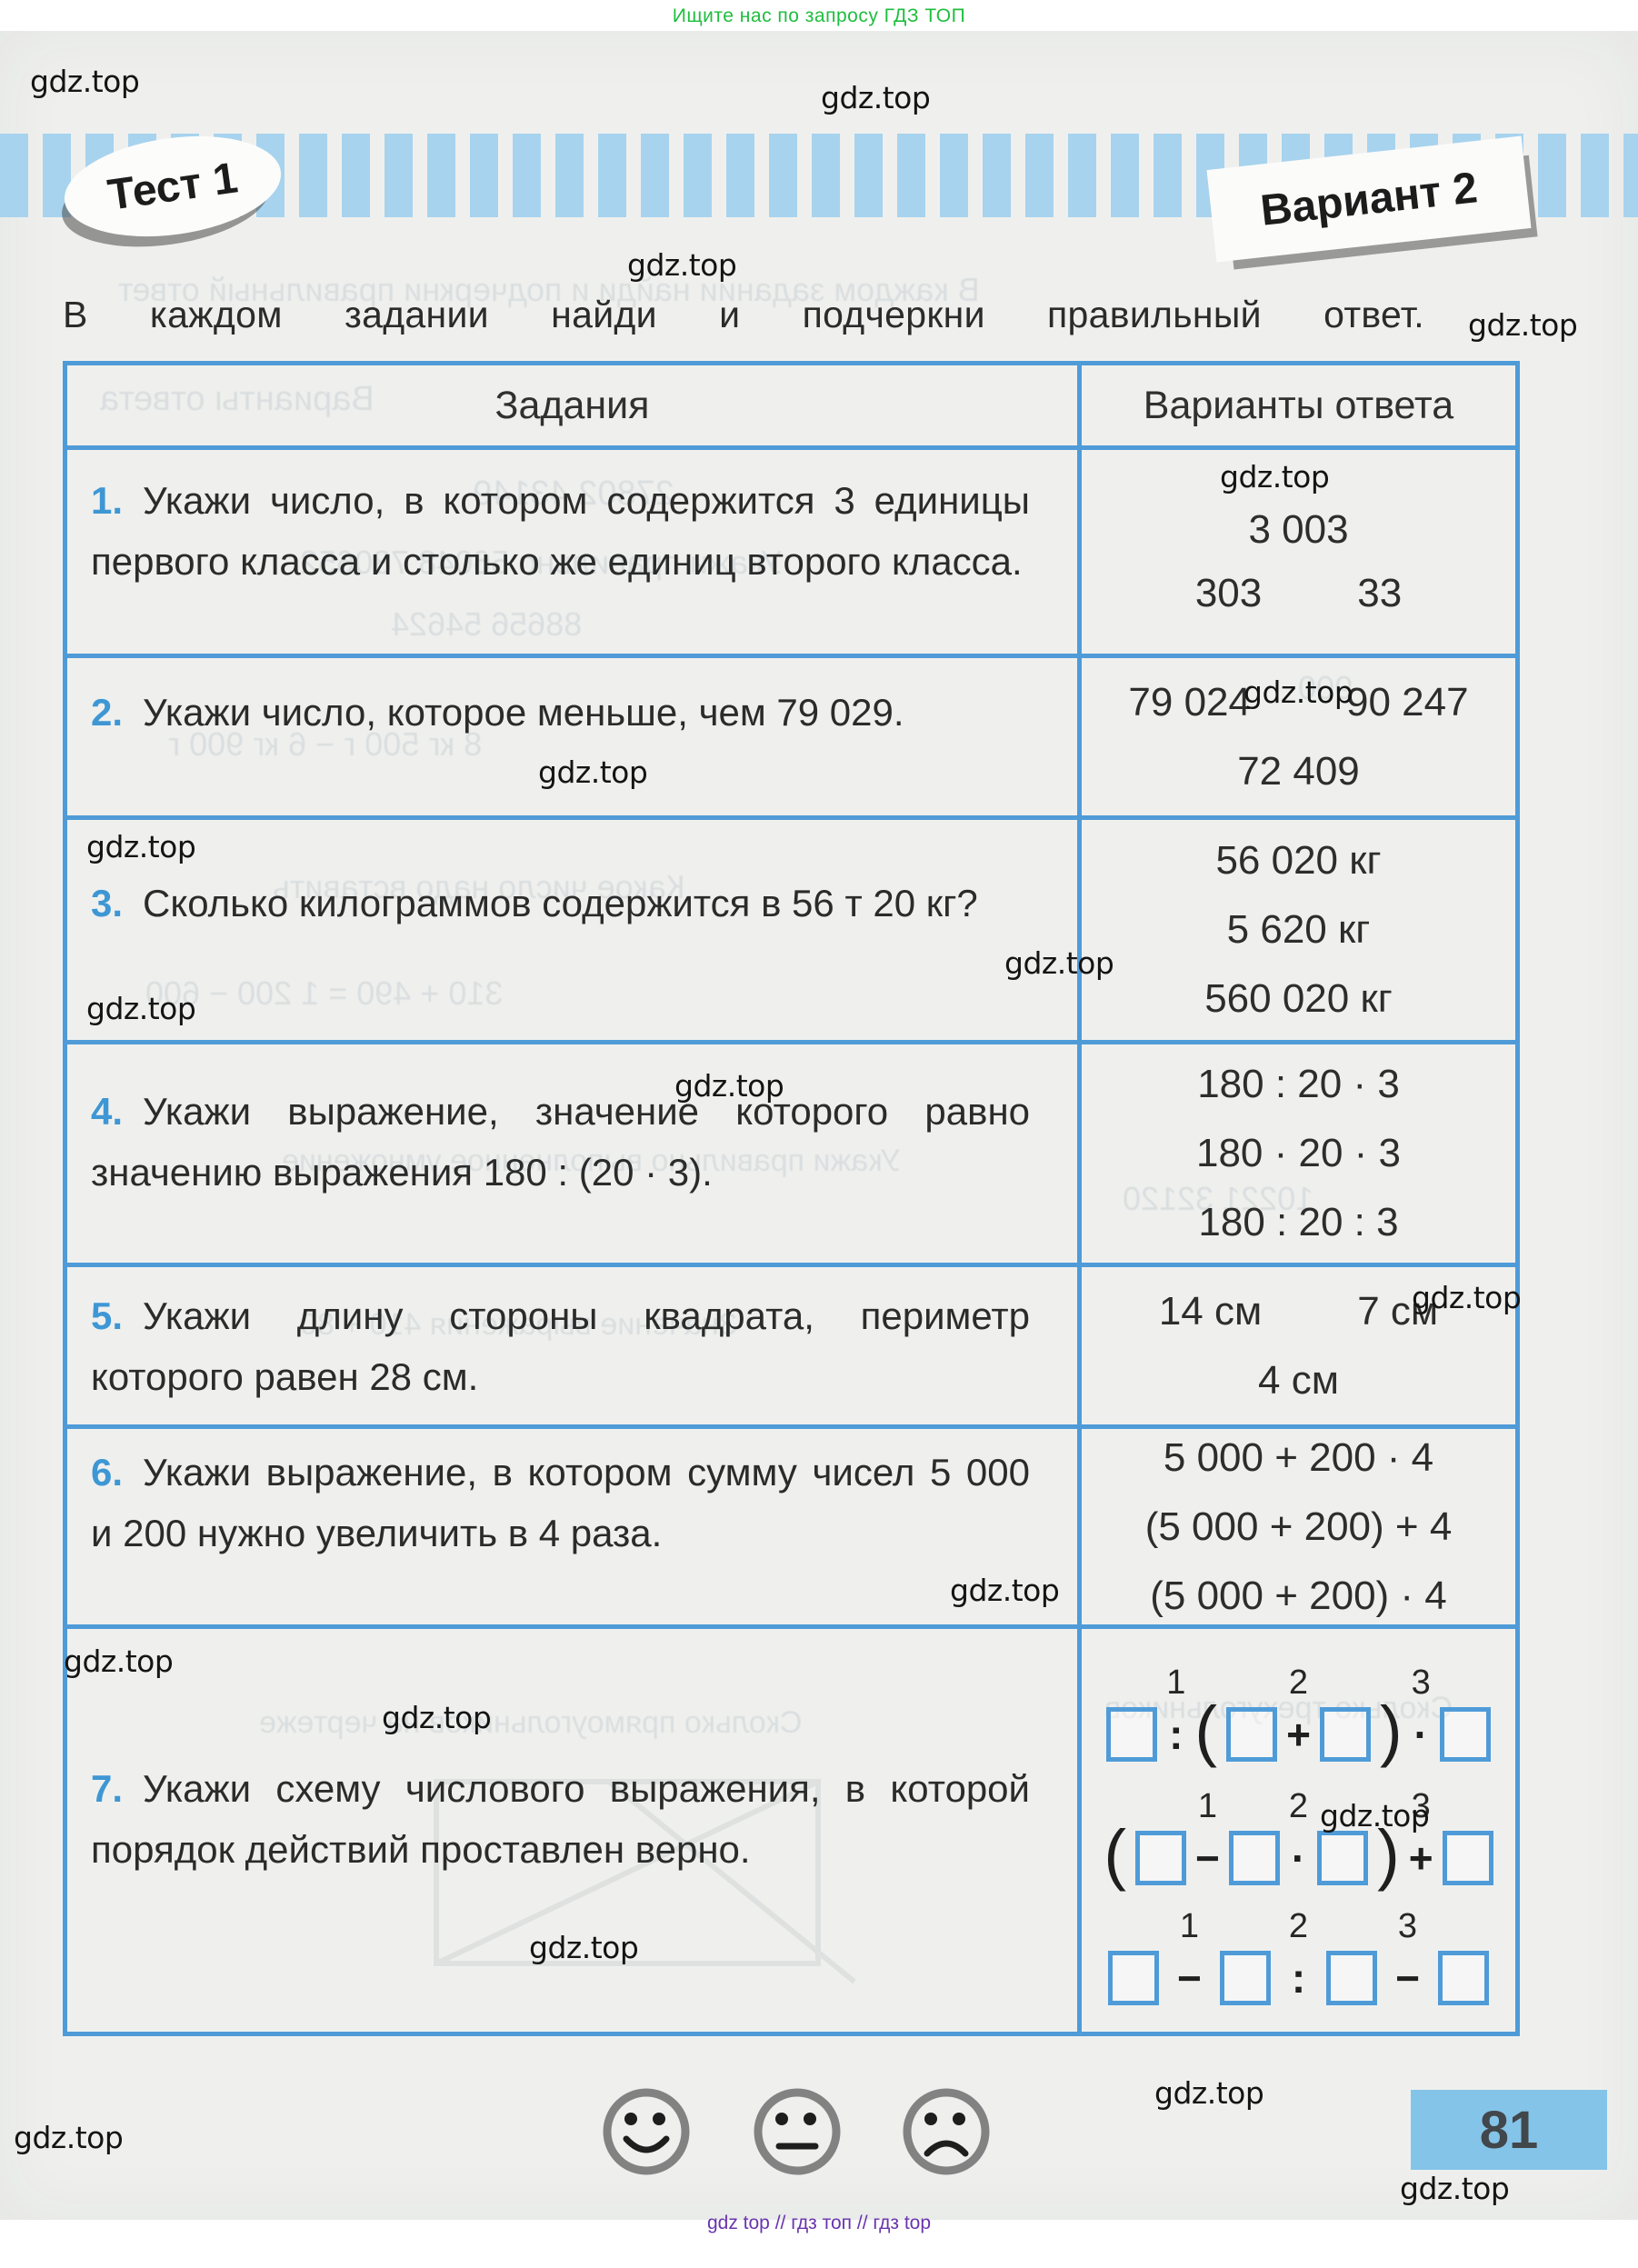 The height and width of the screenshot is (2268, 1638). Describe the element at coordinates (1228, 593) in the screenshot. I see `answer-option: 303` at that location.